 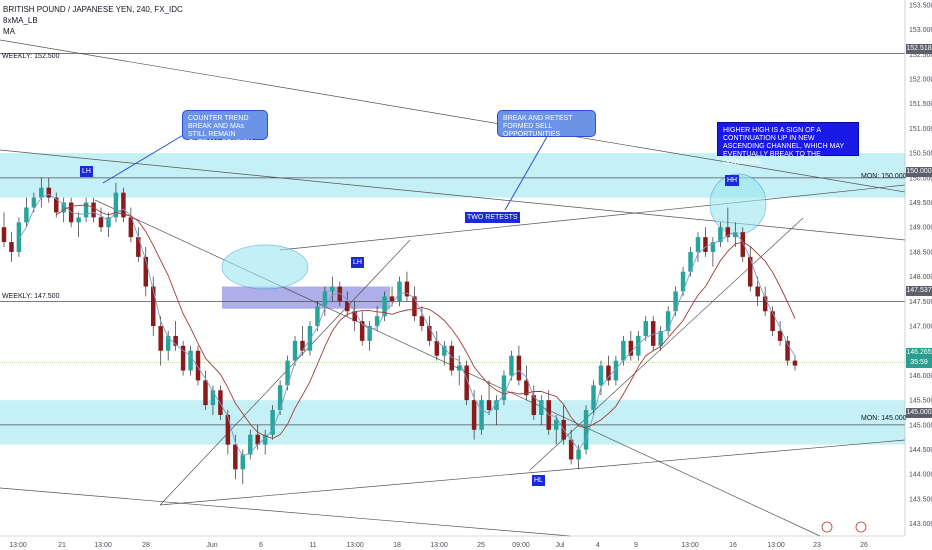 I want to click on highlight-ellipses, so click(x=494, y=231).